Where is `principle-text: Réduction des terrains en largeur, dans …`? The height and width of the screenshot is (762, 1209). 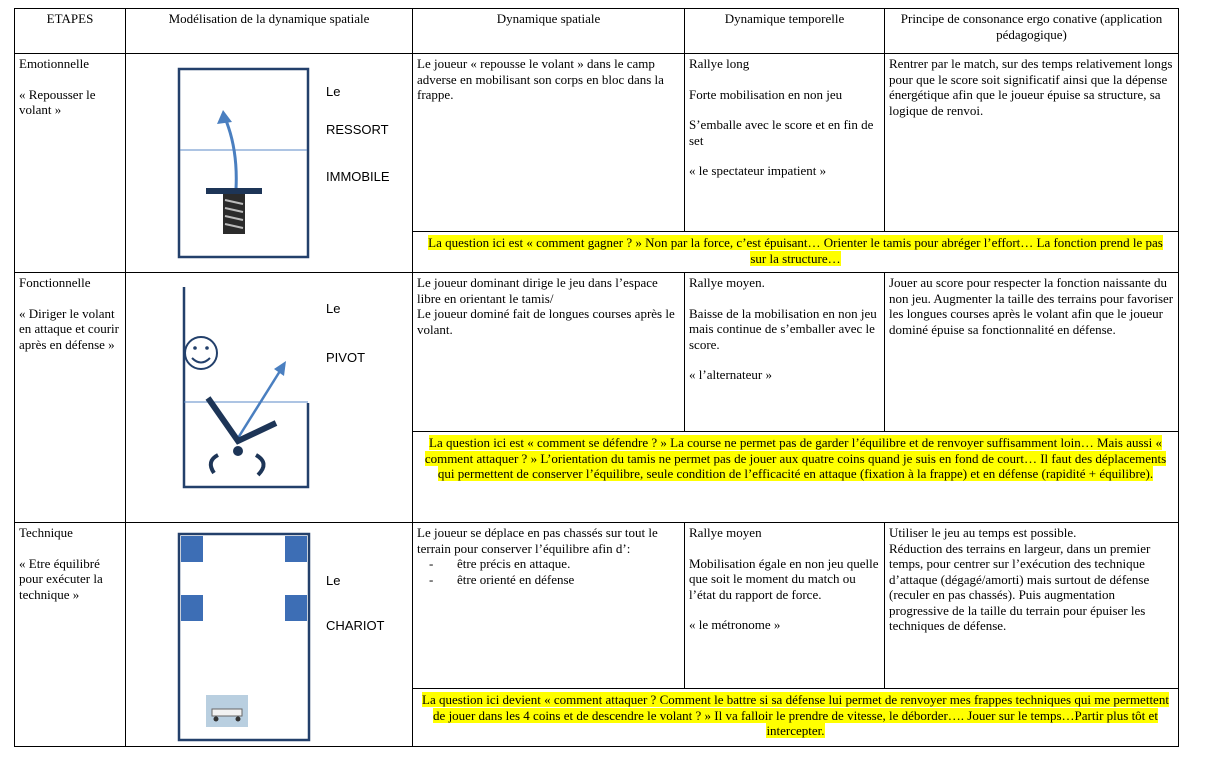
principle-text: Réduction des terrains en largeur, dans … is located at coordinates (1020, 587).